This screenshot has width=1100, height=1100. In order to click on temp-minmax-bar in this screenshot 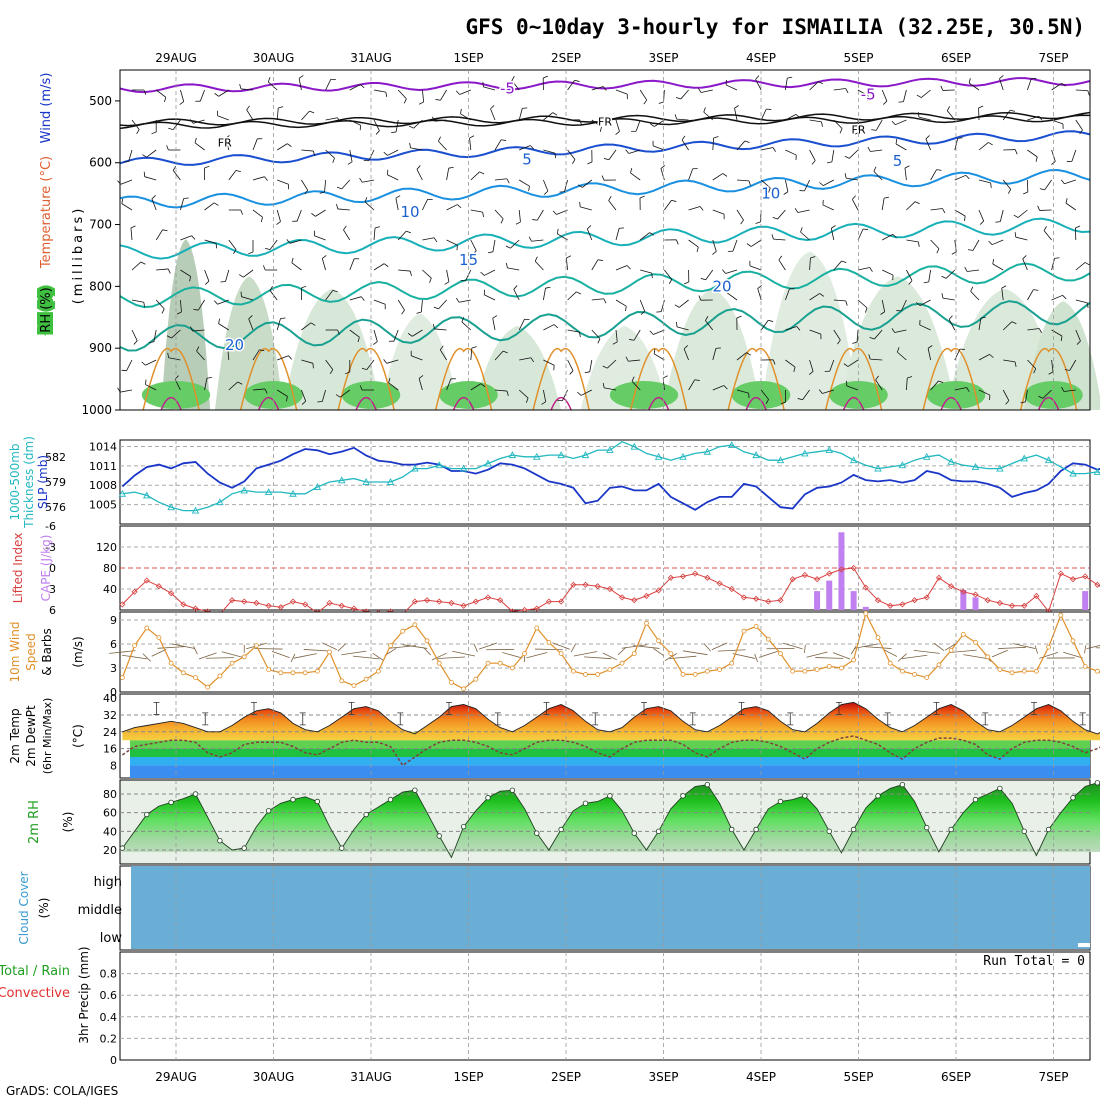, I will do `click(644, 708)`.